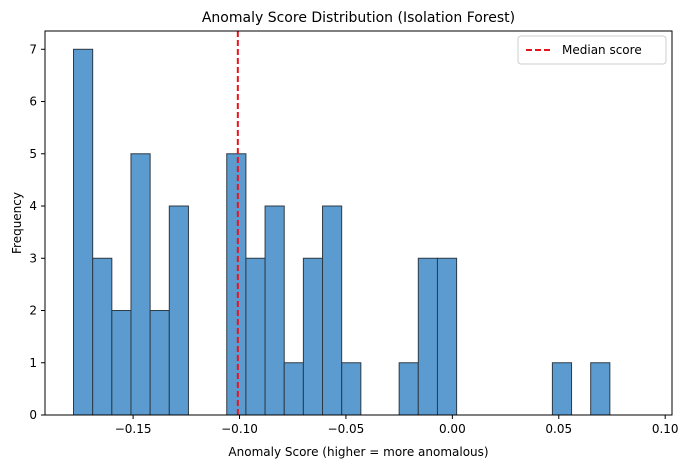 The height and width of the screenshot is (468, 682). What do you see at coordinates (602, 50) in the screenshot?
I see `legend-median-label: Median score` at bounding box center [602, 50].